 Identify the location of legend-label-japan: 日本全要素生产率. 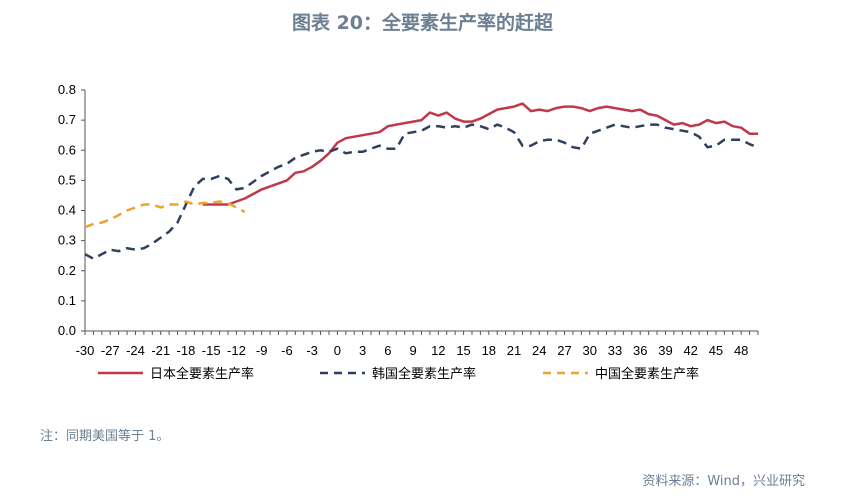
(202, 374).